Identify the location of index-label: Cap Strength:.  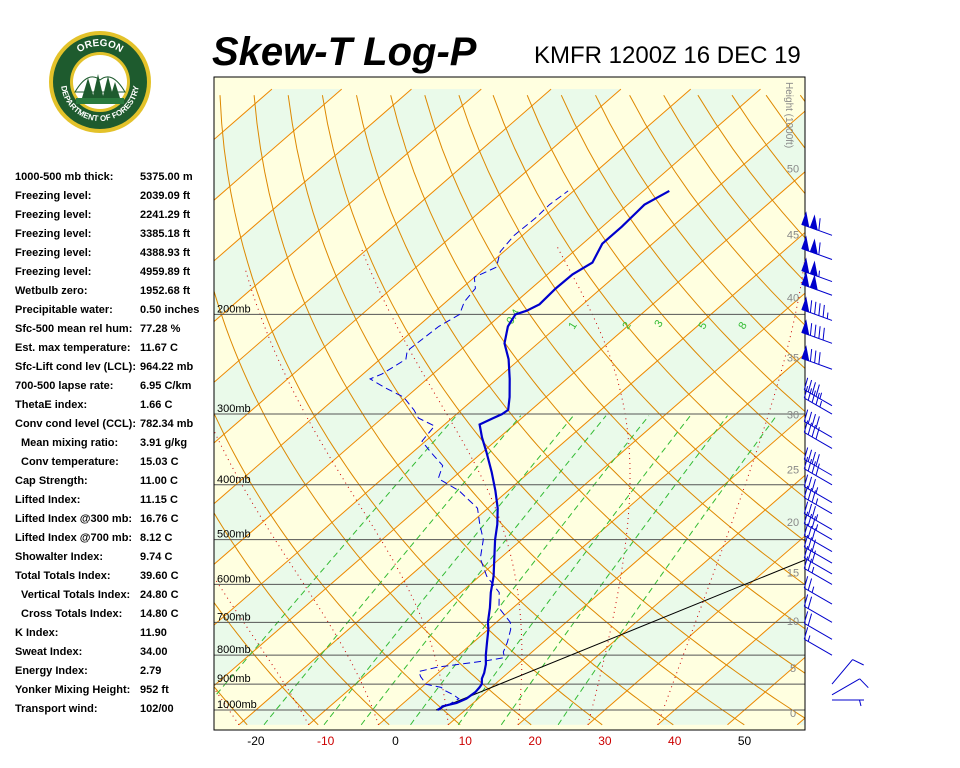
(51, 481).